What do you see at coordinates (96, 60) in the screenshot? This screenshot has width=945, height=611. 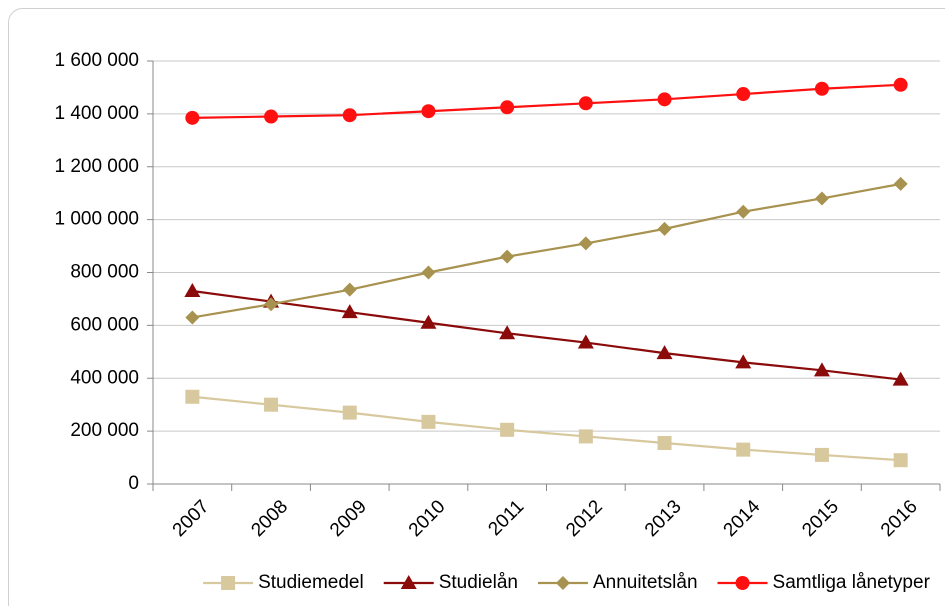 I see `y-tick-label: 1 600 000` at bounding box center [96, 60].